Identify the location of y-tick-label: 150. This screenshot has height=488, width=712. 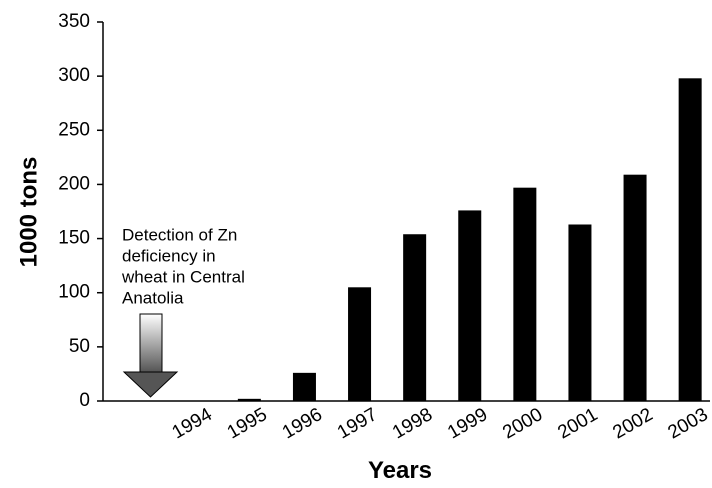
(74, 238).